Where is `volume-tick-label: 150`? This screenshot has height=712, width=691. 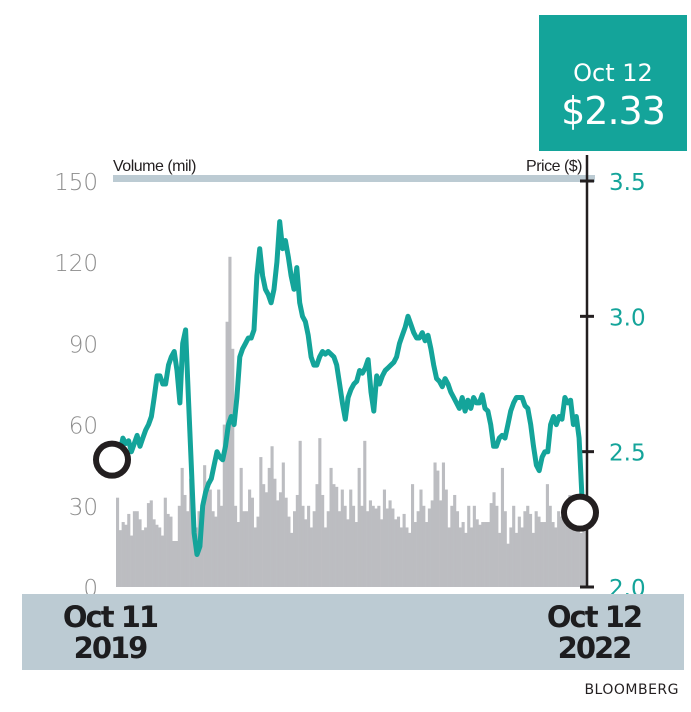
volume-tick-label: 150 is located at coordinates (76, 183).